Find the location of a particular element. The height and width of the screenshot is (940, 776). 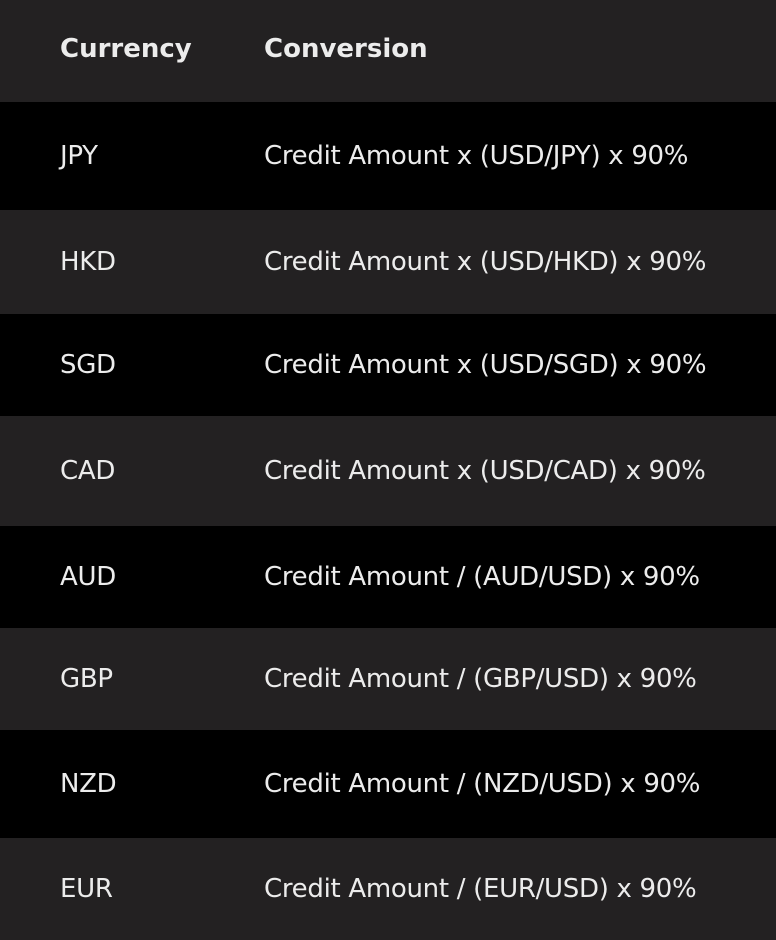

table-row: JPY Credit Amount x (USD/JPY) x 90% is located at coordinates (388, 156).